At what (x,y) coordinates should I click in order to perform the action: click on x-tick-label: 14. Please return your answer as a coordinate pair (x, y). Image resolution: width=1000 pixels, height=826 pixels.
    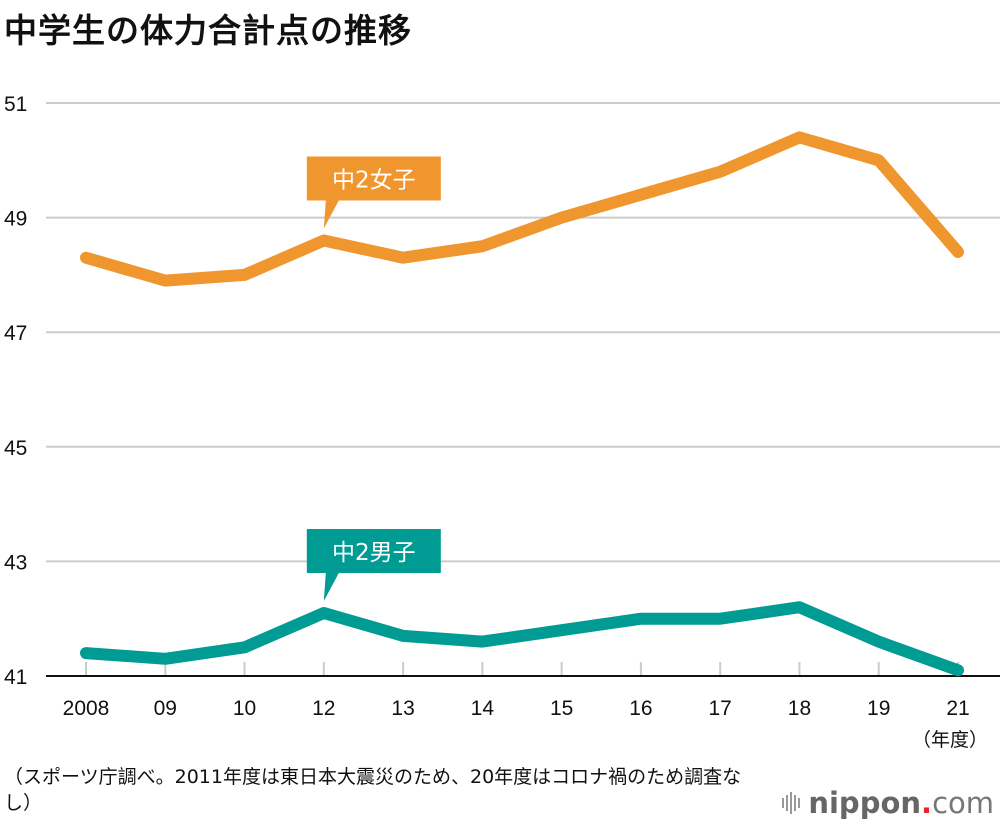
    Looking at the image, I should click on (483, 708).